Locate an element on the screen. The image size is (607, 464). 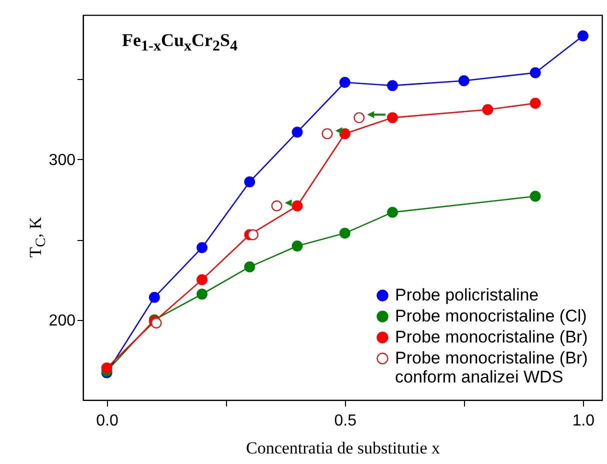
x-tick-label: 0.5 is located at coordinates (345, 421).